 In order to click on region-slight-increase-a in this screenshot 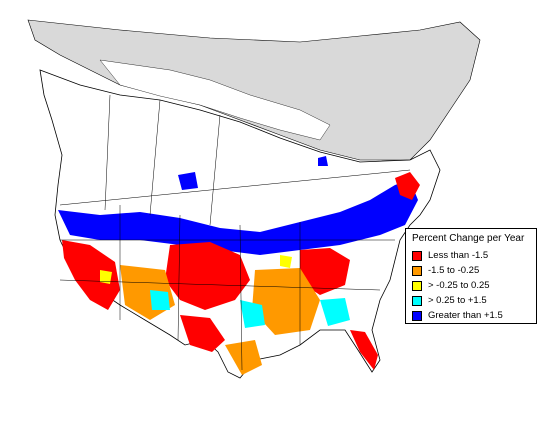, I will do `click(252, 314)`.